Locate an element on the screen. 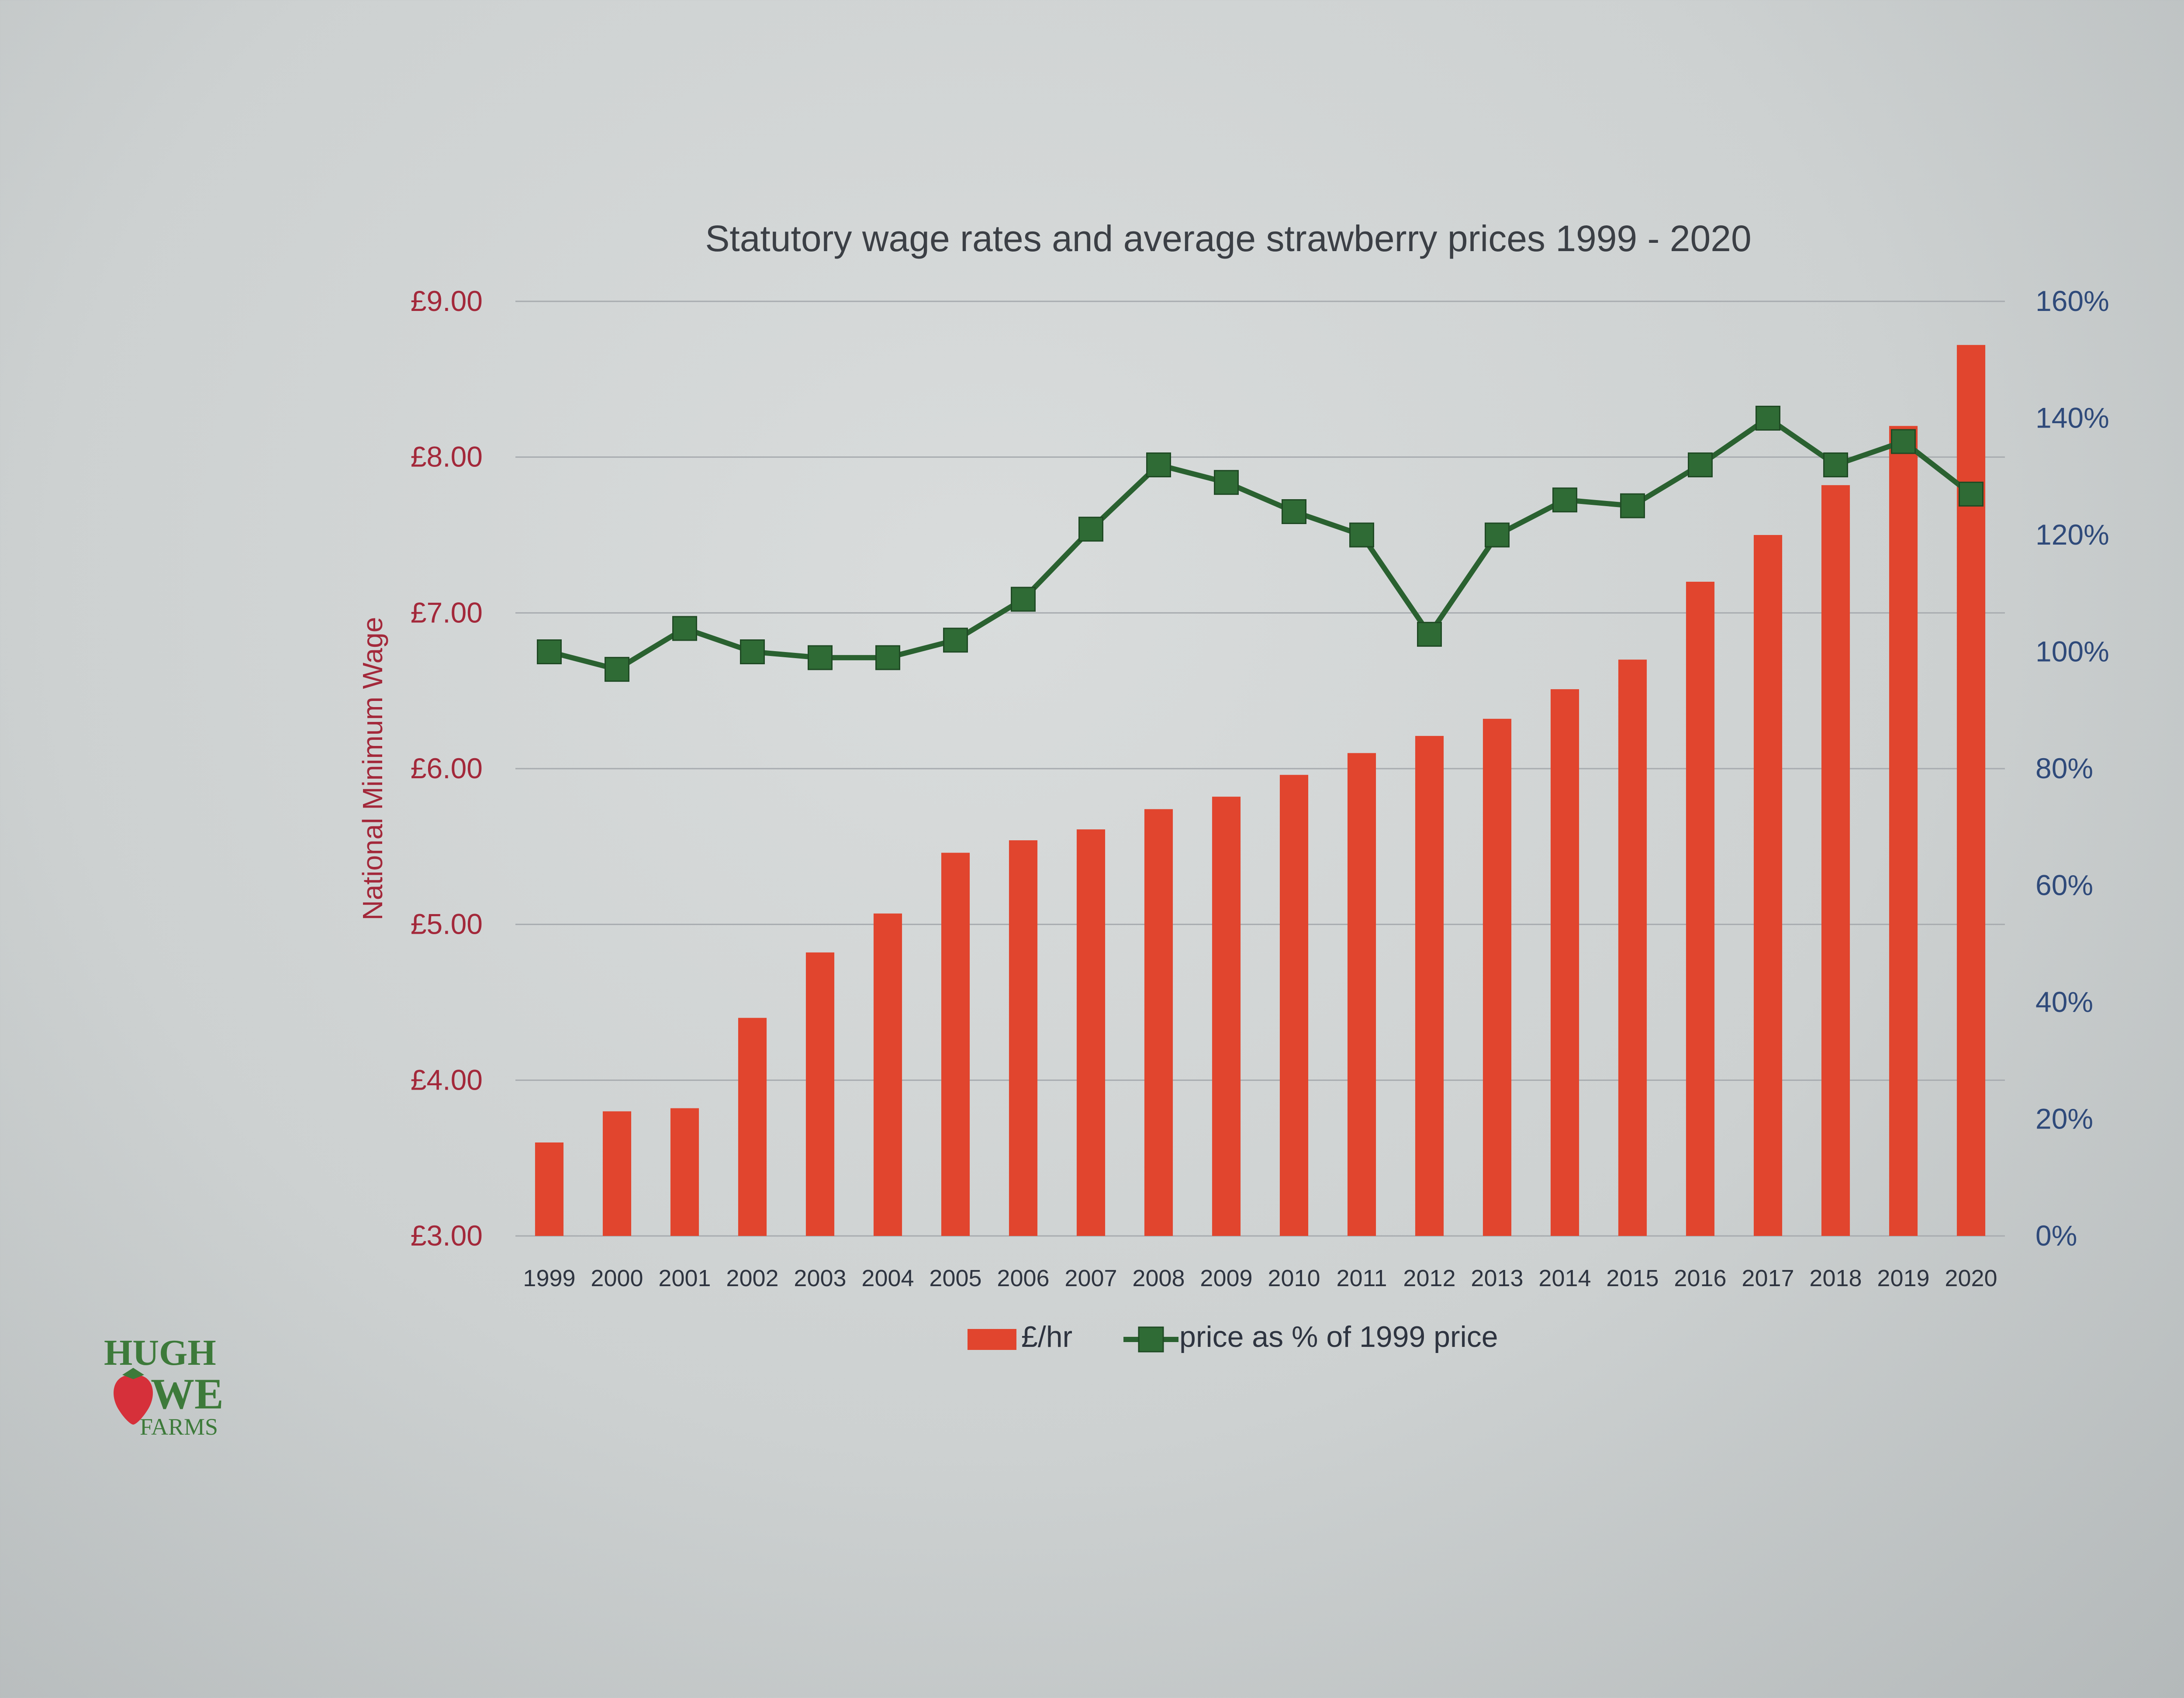 The width and height of the screenshot is (2184, 1698). marker-2007 is located at coordinates (1090, 529).